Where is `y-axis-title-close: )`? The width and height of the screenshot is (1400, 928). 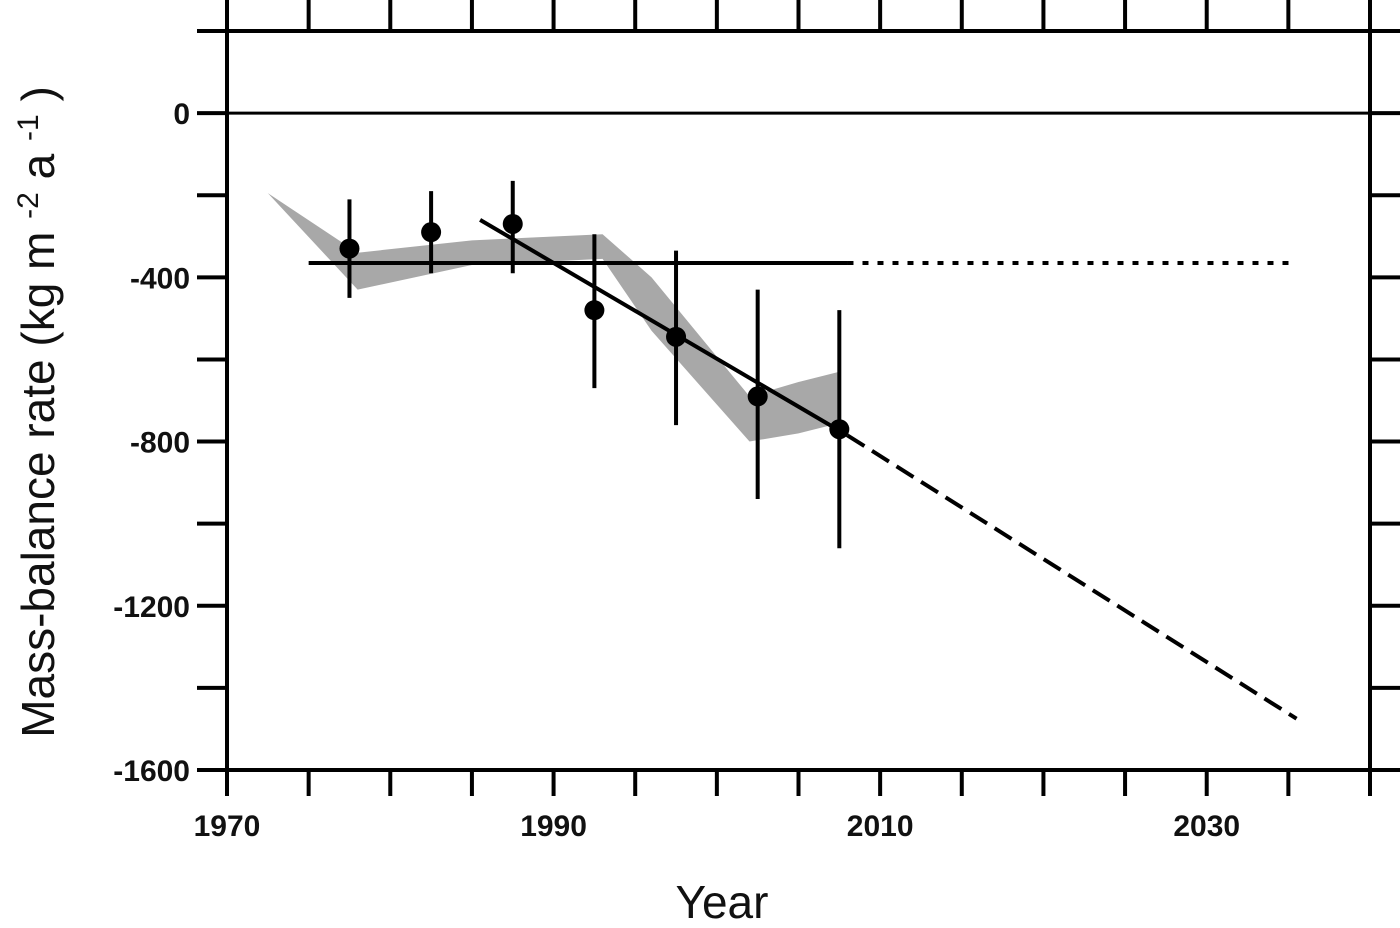 y-axis-title-close: ) is located at coordinates (38, 93).